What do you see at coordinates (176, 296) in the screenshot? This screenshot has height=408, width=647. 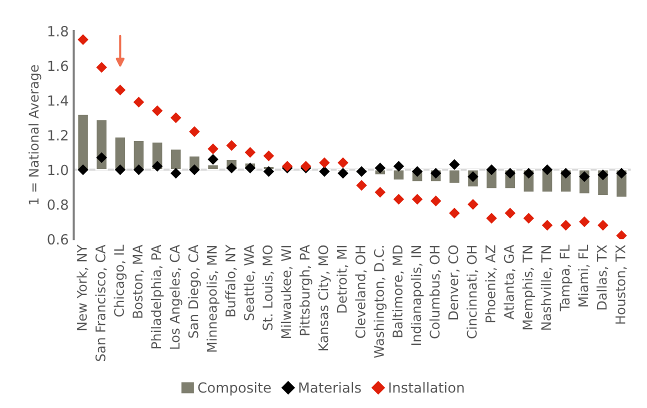 I see `x-tick-label: Los Angeles, CA` at bounding box center [176, 296].